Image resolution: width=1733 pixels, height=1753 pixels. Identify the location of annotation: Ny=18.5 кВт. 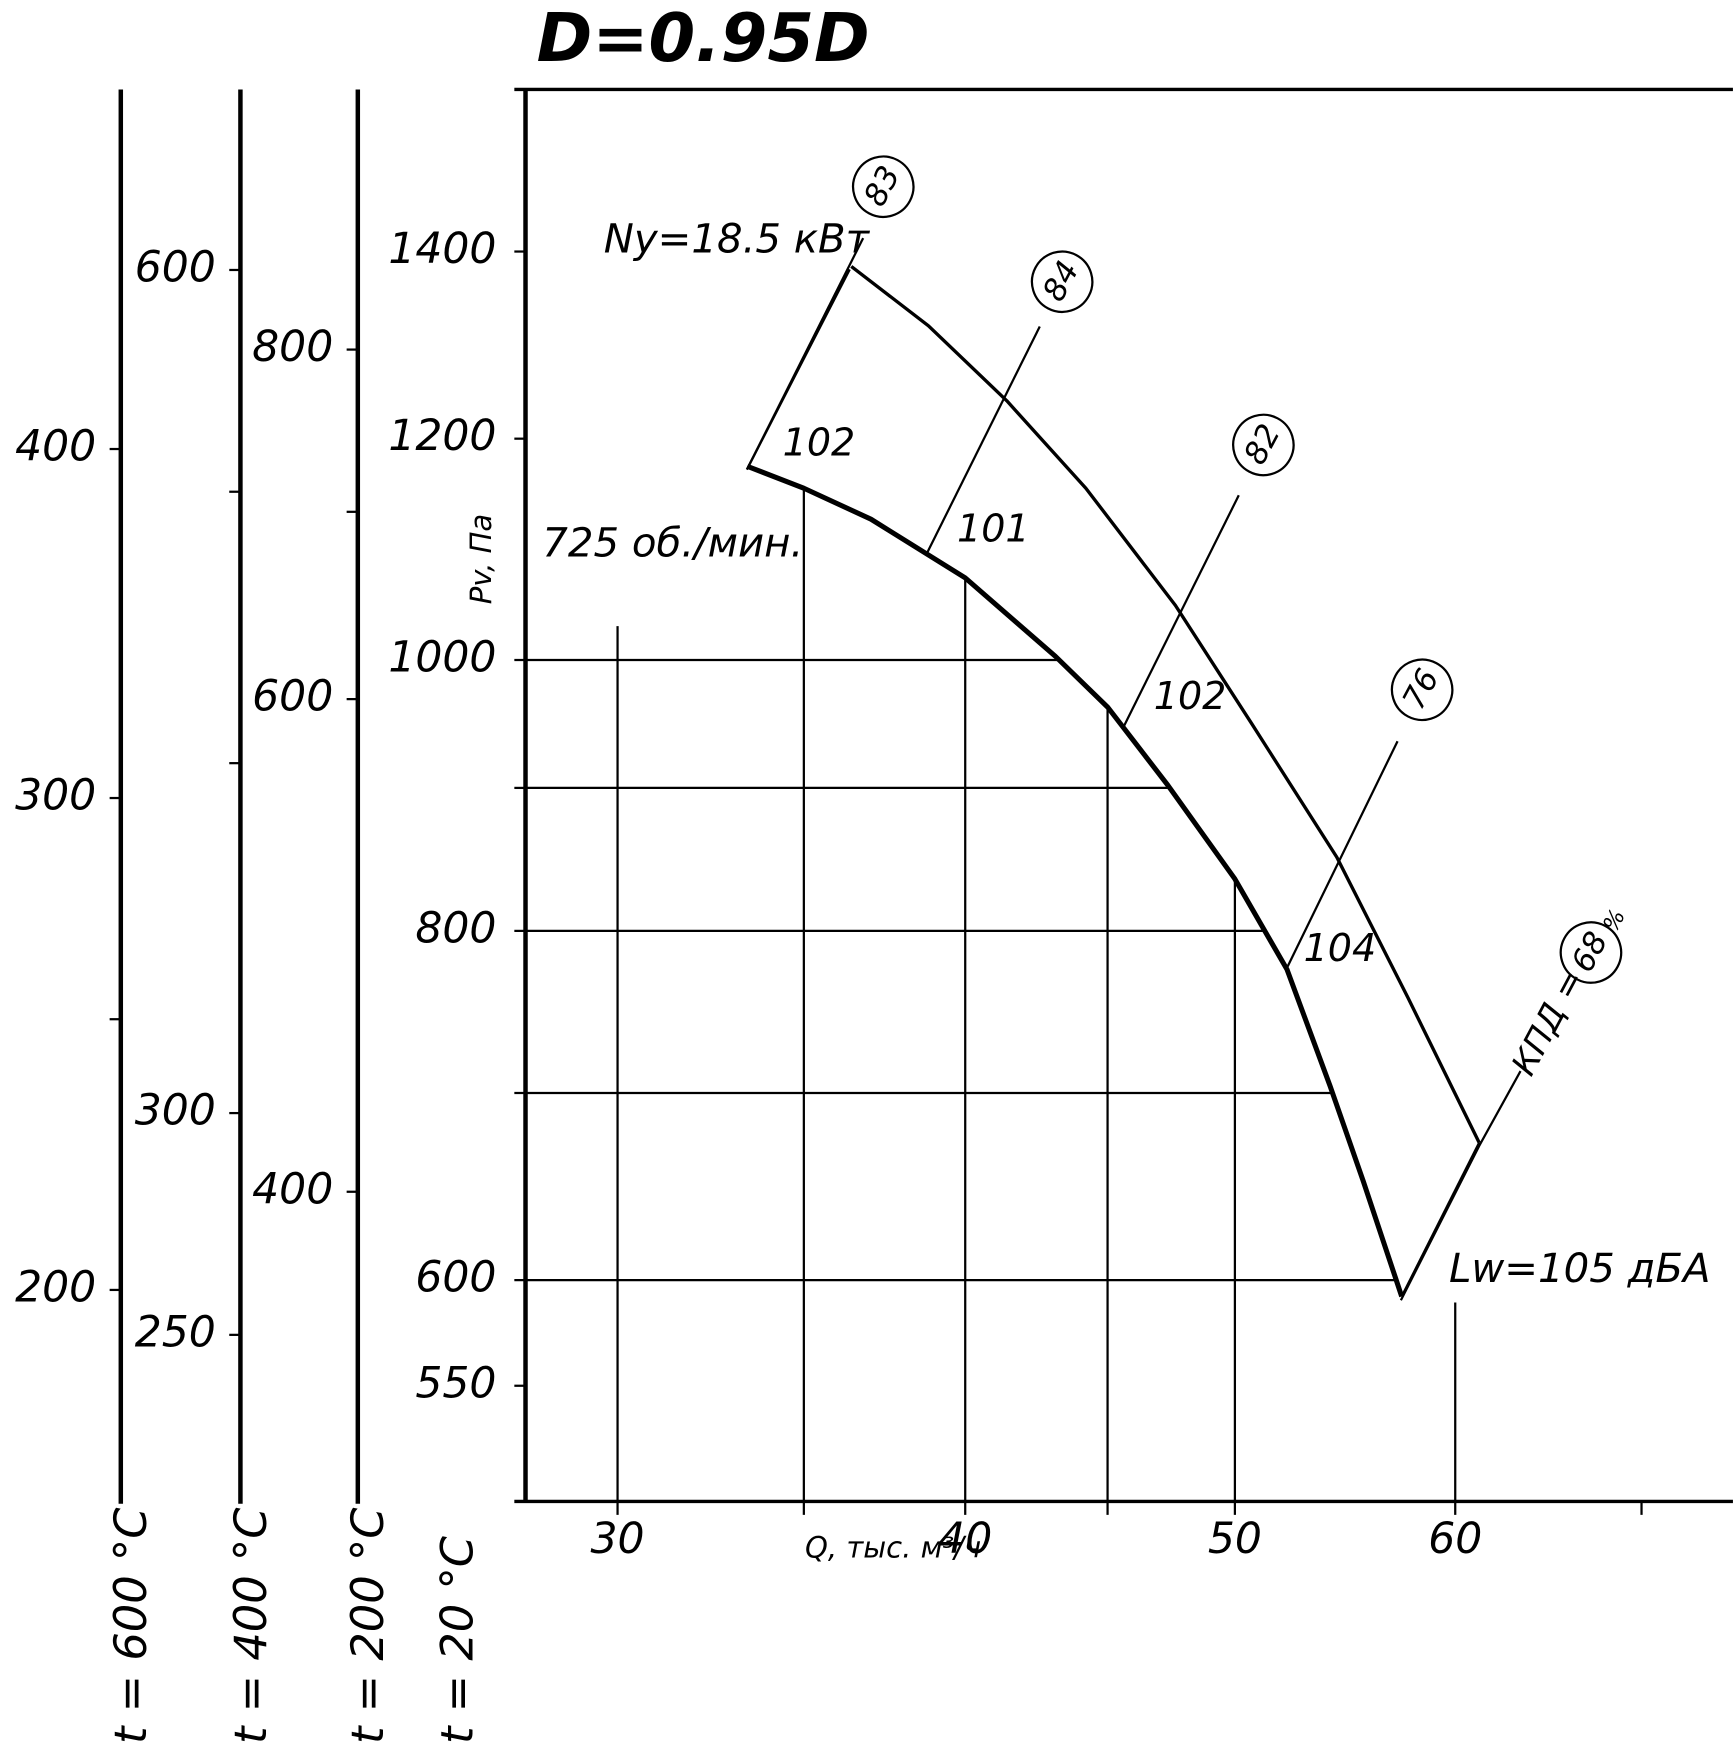
(737, 239).